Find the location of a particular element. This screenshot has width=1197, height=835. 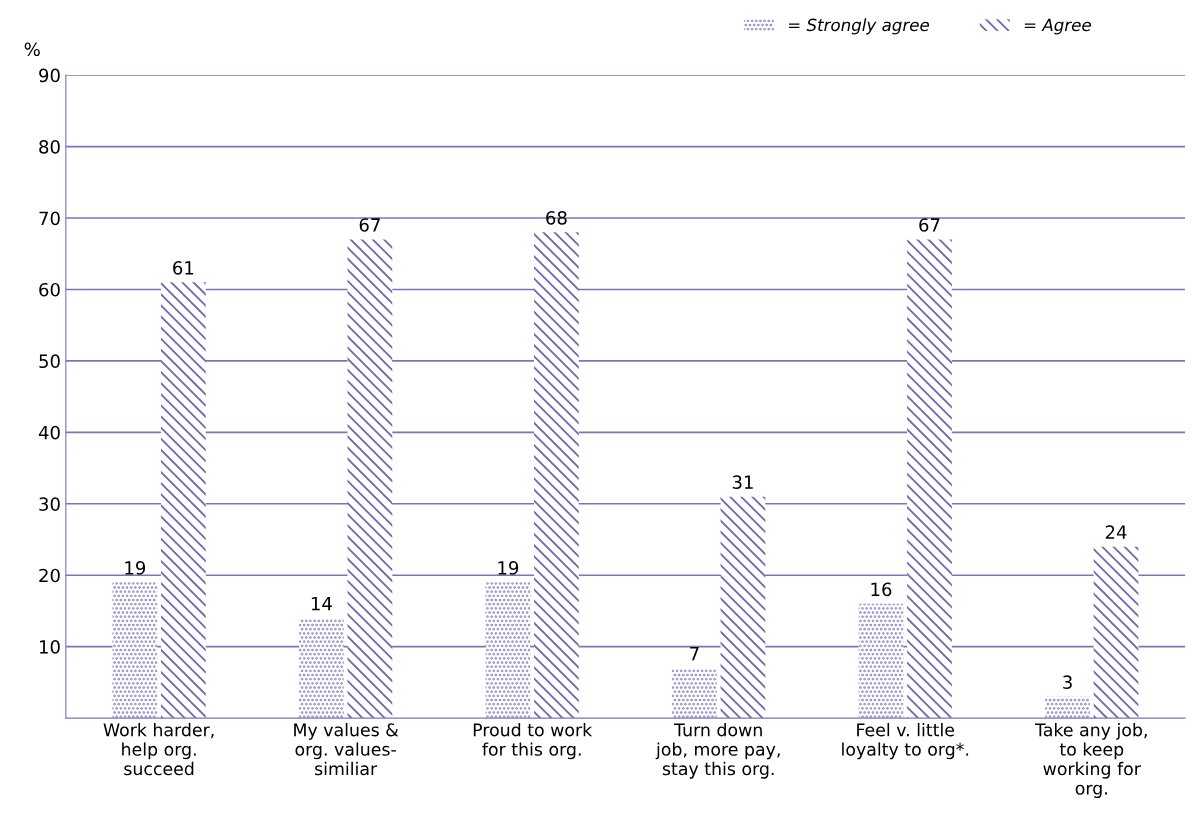

y-tick-label: 70 is located at coordinates (49, 218).